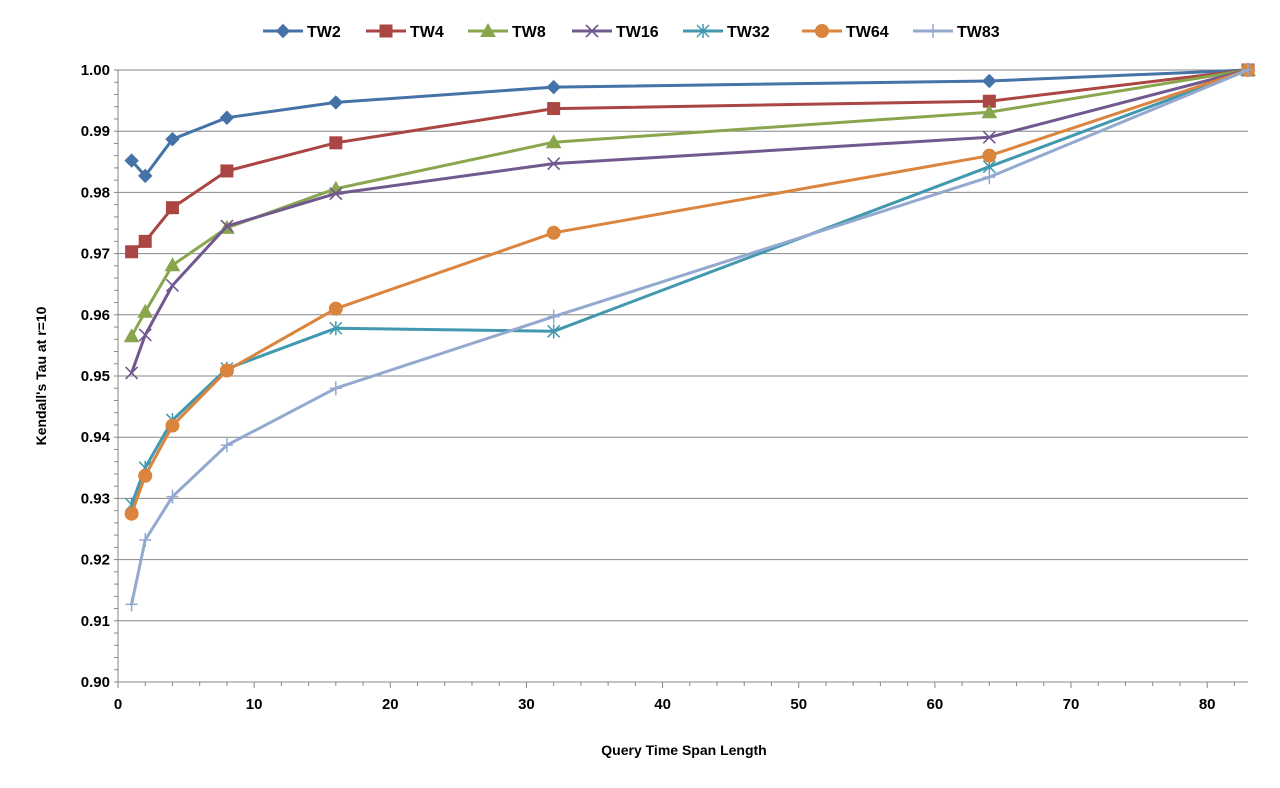 The image size is (1280, 788). What do you see at coordinates (662, 704) in the screenshot?
I see `x-tick-label: 40` at bounding box center [662, 704].